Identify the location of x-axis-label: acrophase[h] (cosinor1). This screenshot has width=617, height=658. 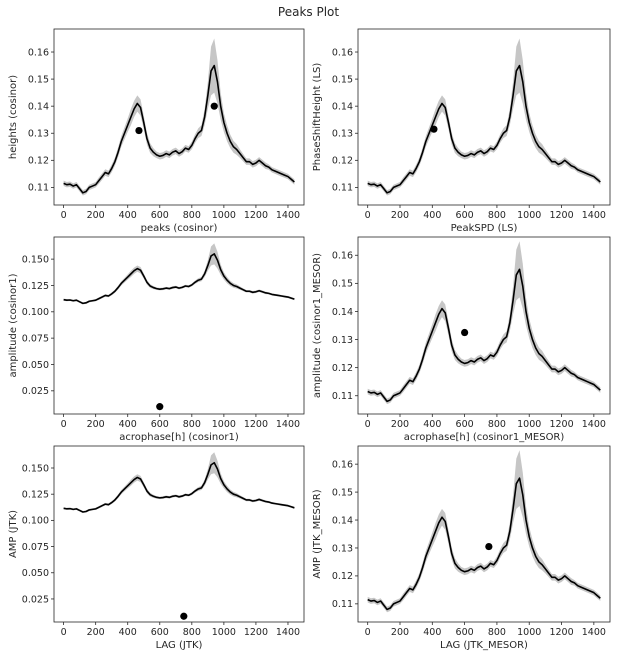
(179, 437).